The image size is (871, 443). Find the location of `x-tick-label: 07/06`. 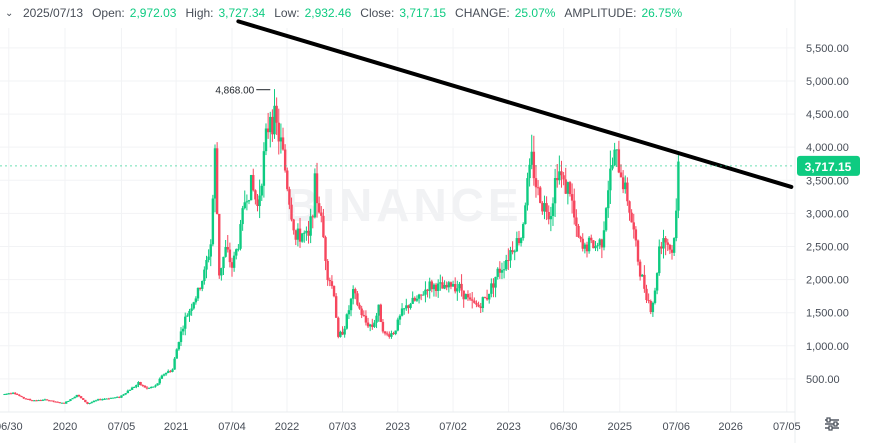

x-tick-label: 07/06 is located at coordinates (677, 427).